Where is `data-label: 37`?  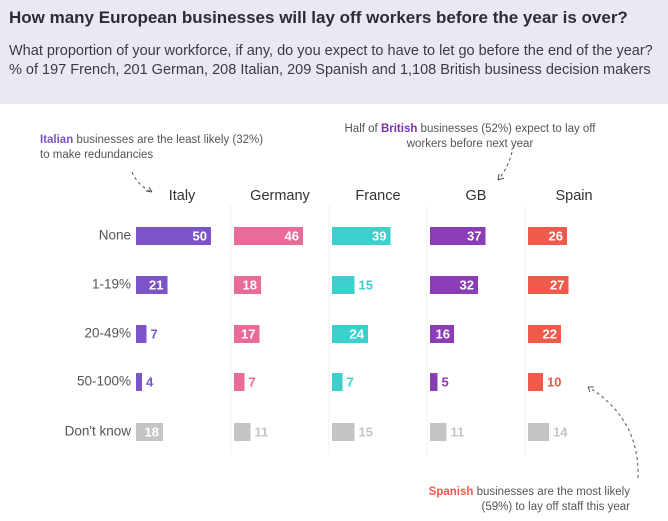
data-label: 37 is located at coordinates (474, 235).